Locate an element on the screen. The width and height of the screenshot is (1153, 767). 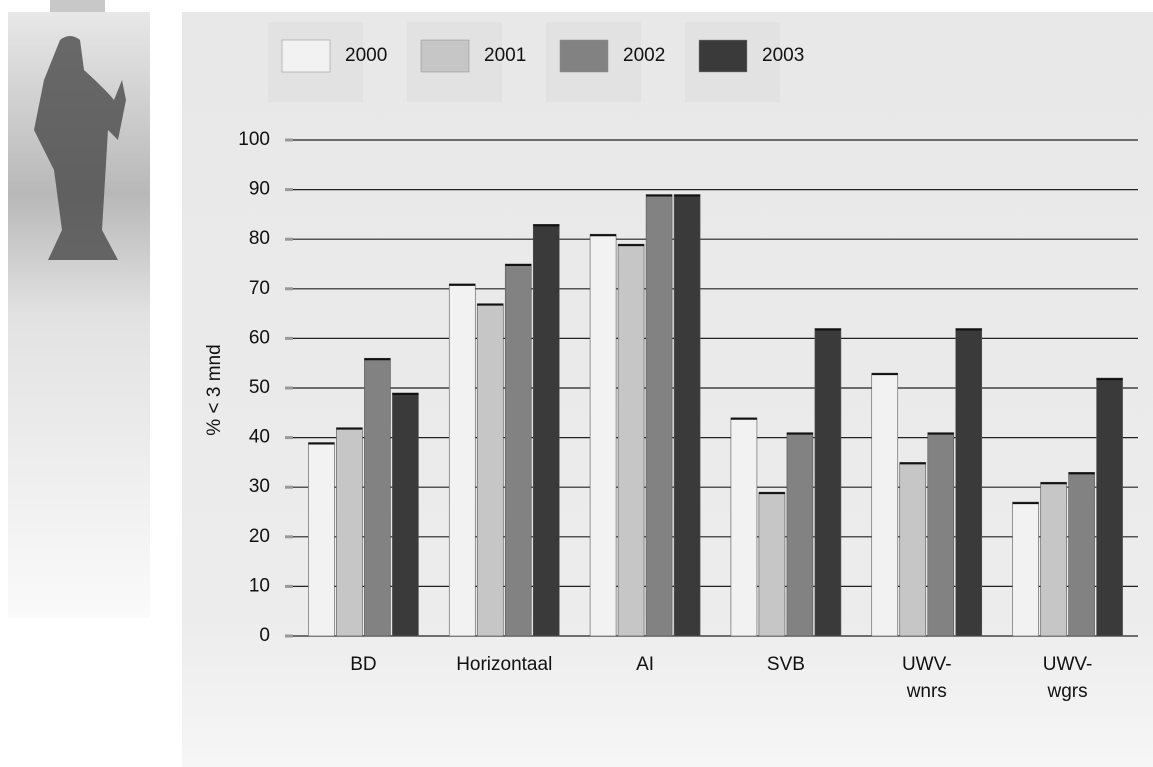
y-tick-label: 30 is located at coordinates (259, 486).